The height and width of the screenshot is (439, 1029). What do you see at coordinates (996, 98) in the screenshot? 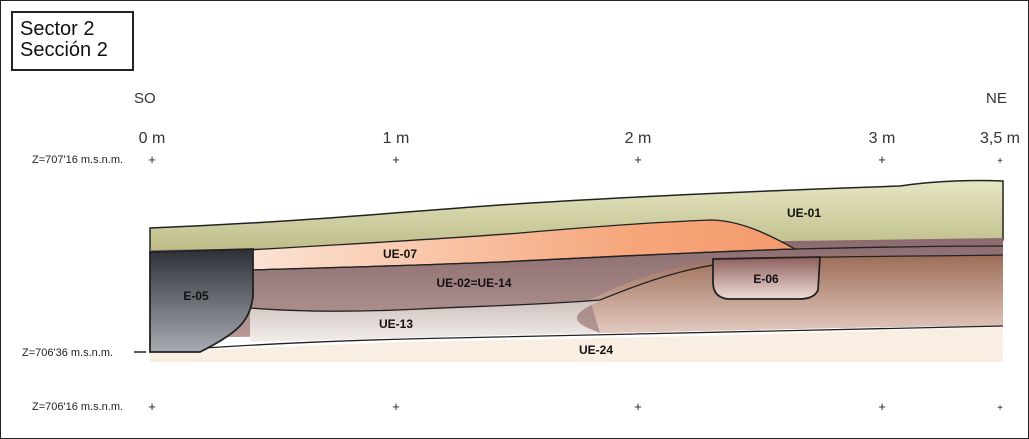
I see `orientation-right: NE` at bounding box center [996, 98].